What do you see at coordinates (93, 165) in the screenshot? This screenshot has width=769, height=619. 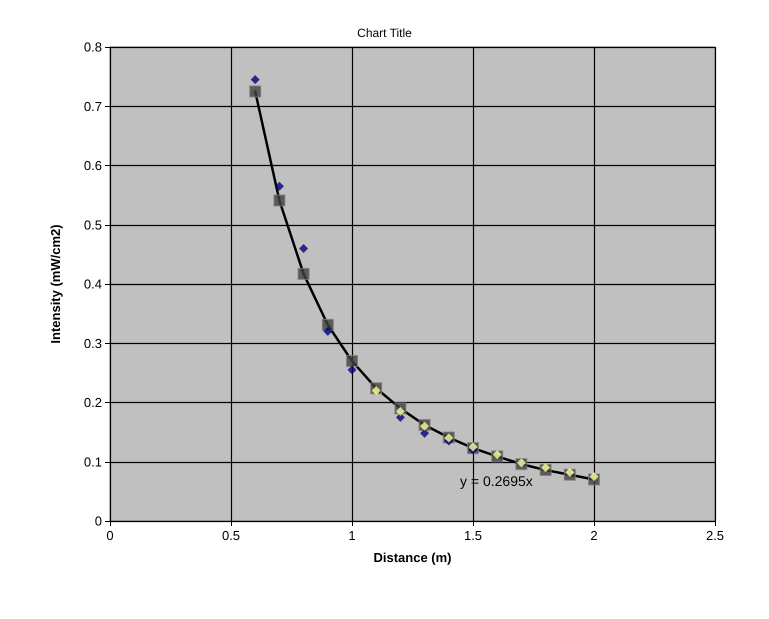 I see `y-tick-label: 0.6` at bounding box center [93, 165].